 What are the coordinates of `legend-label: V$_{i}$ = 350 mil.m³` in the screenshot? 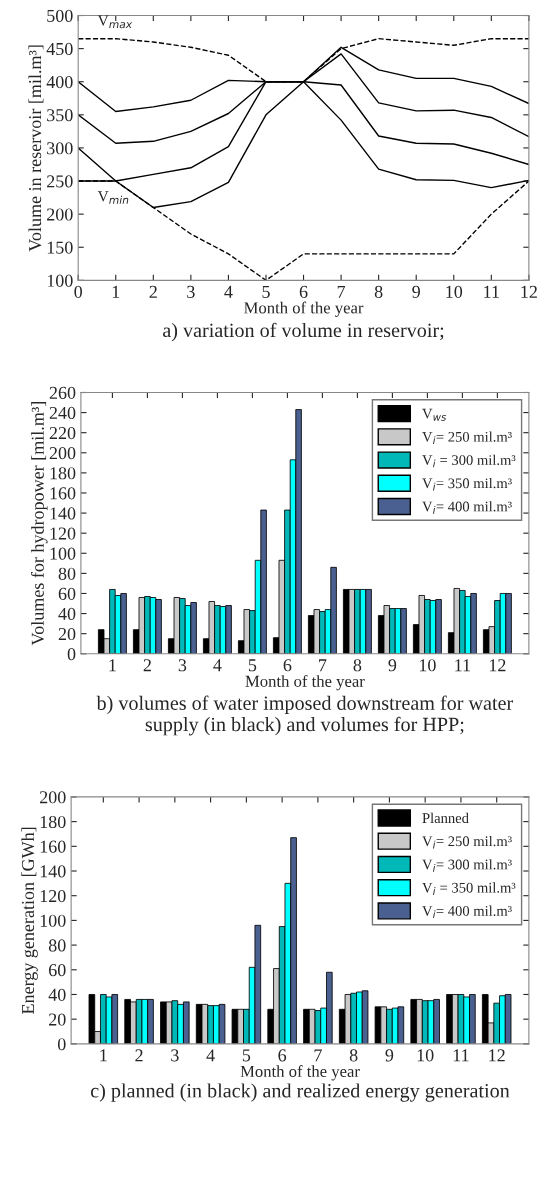 It's located at (469, 888).